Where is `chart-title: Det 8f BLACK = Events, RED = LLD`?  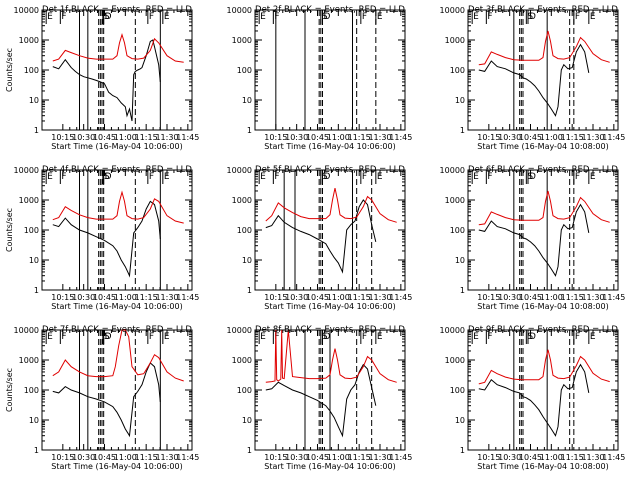
chart-title: Det 8f BLACK = Events, RED = LLD is located at coordinates (330, 330).